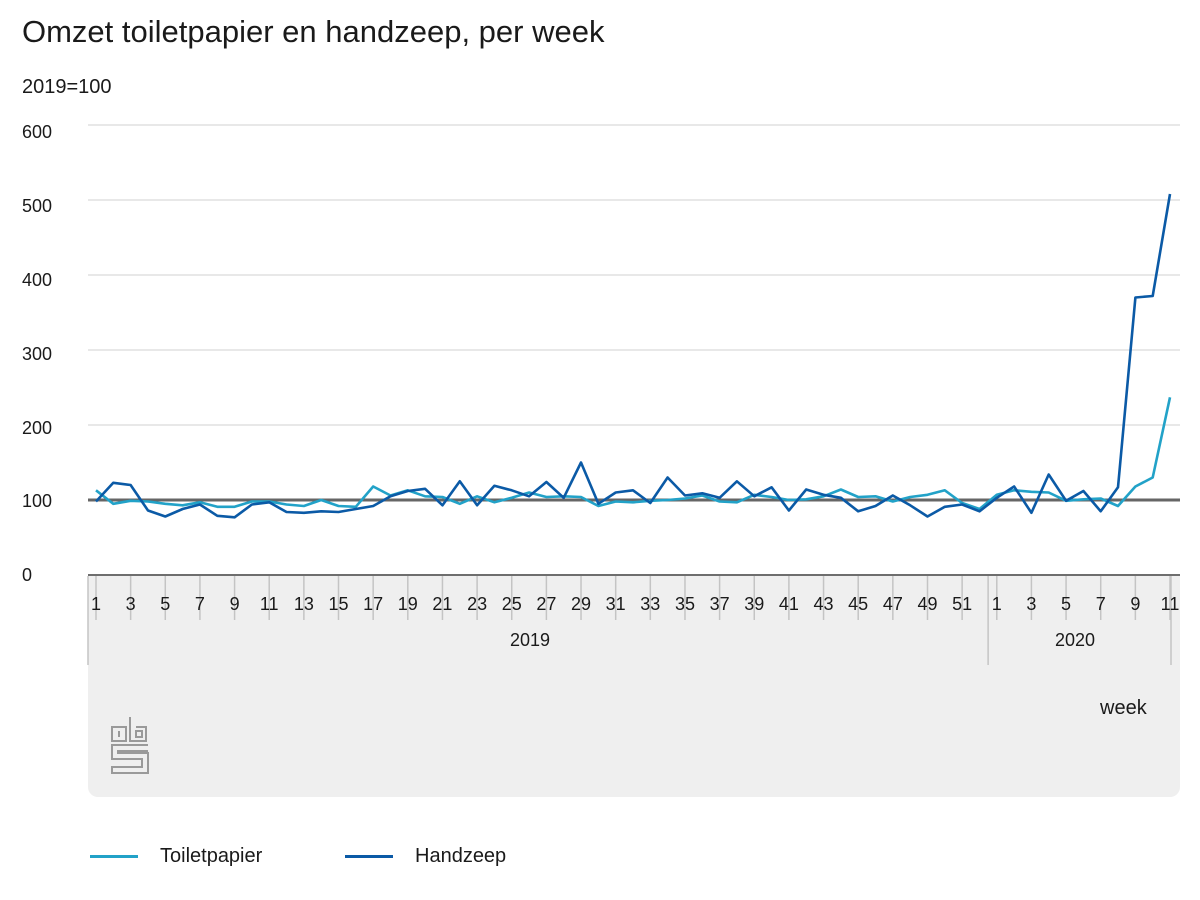 Image resolution: width=1200 pixels, height=900 pixels. I want to click on y-axis-unit: 2019=100, so click(67, 87).